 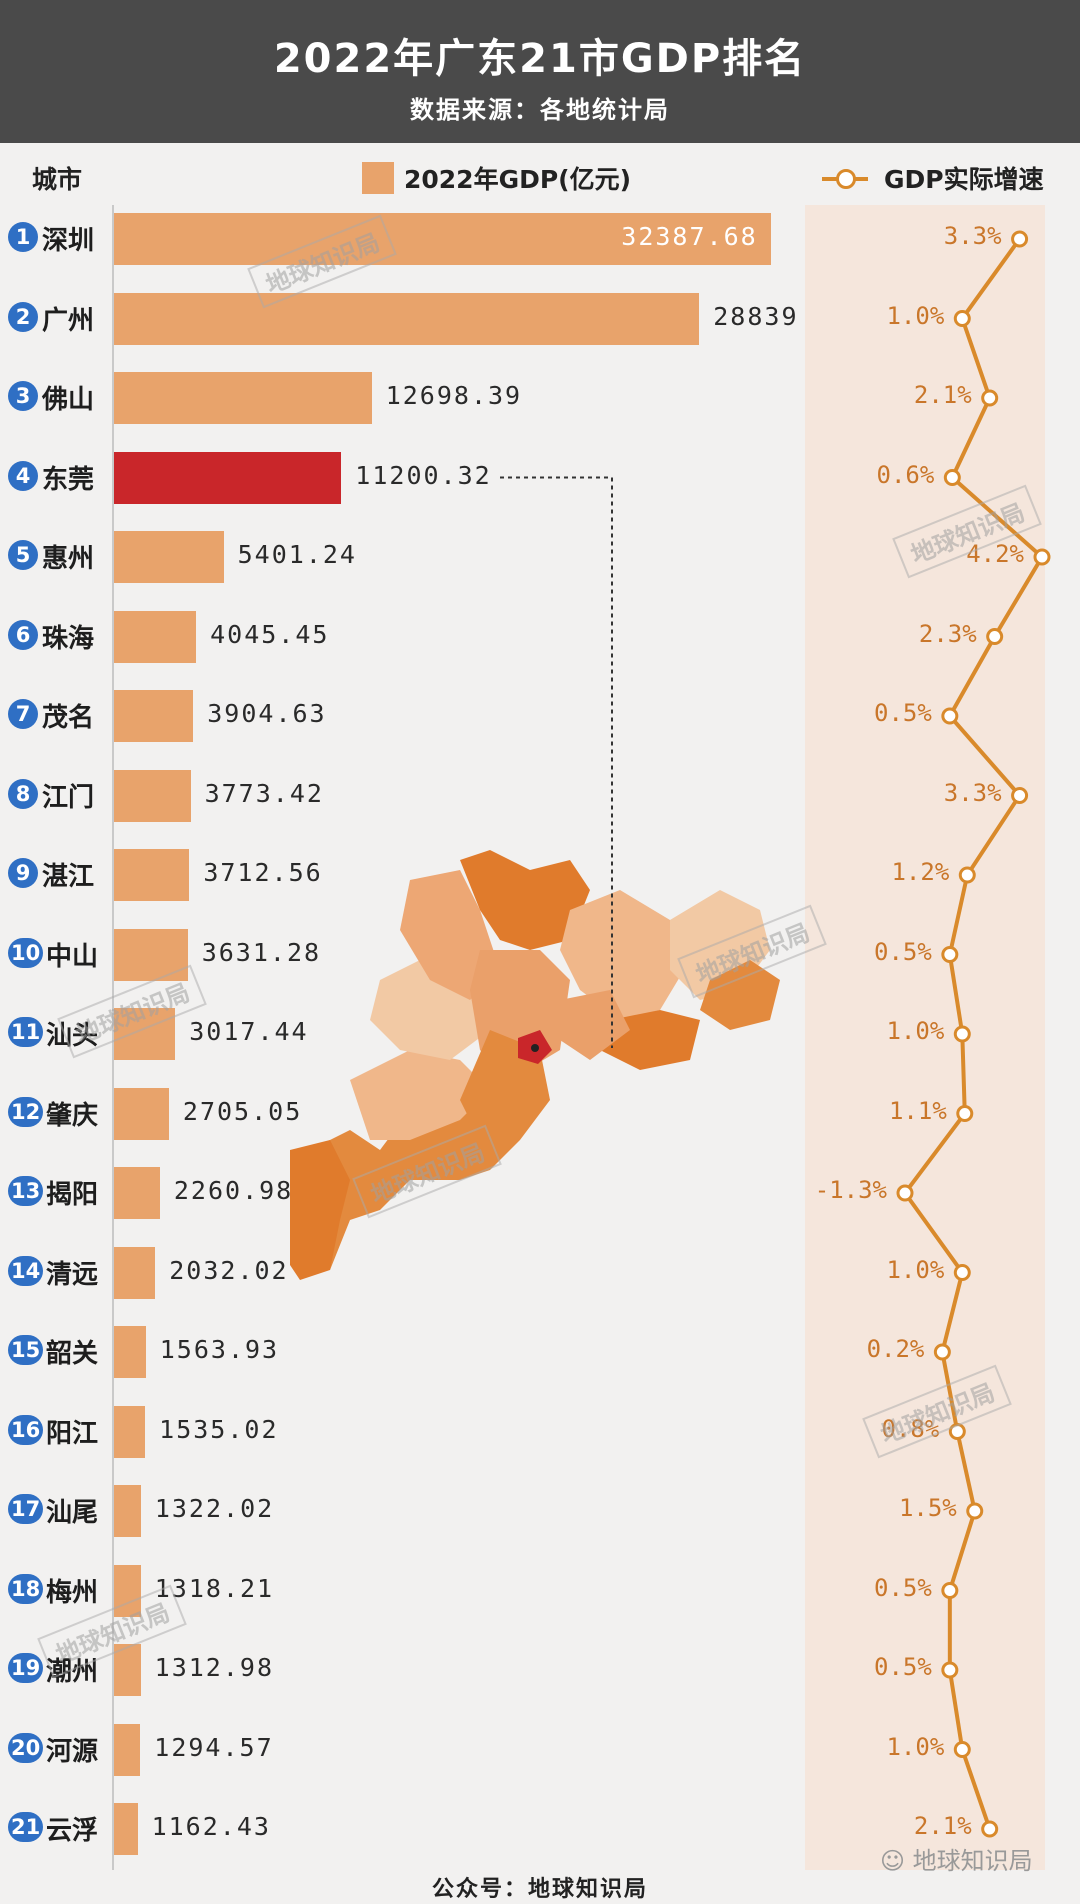 I want to click on rank-badge: 19, so click(x=26, y=1668).